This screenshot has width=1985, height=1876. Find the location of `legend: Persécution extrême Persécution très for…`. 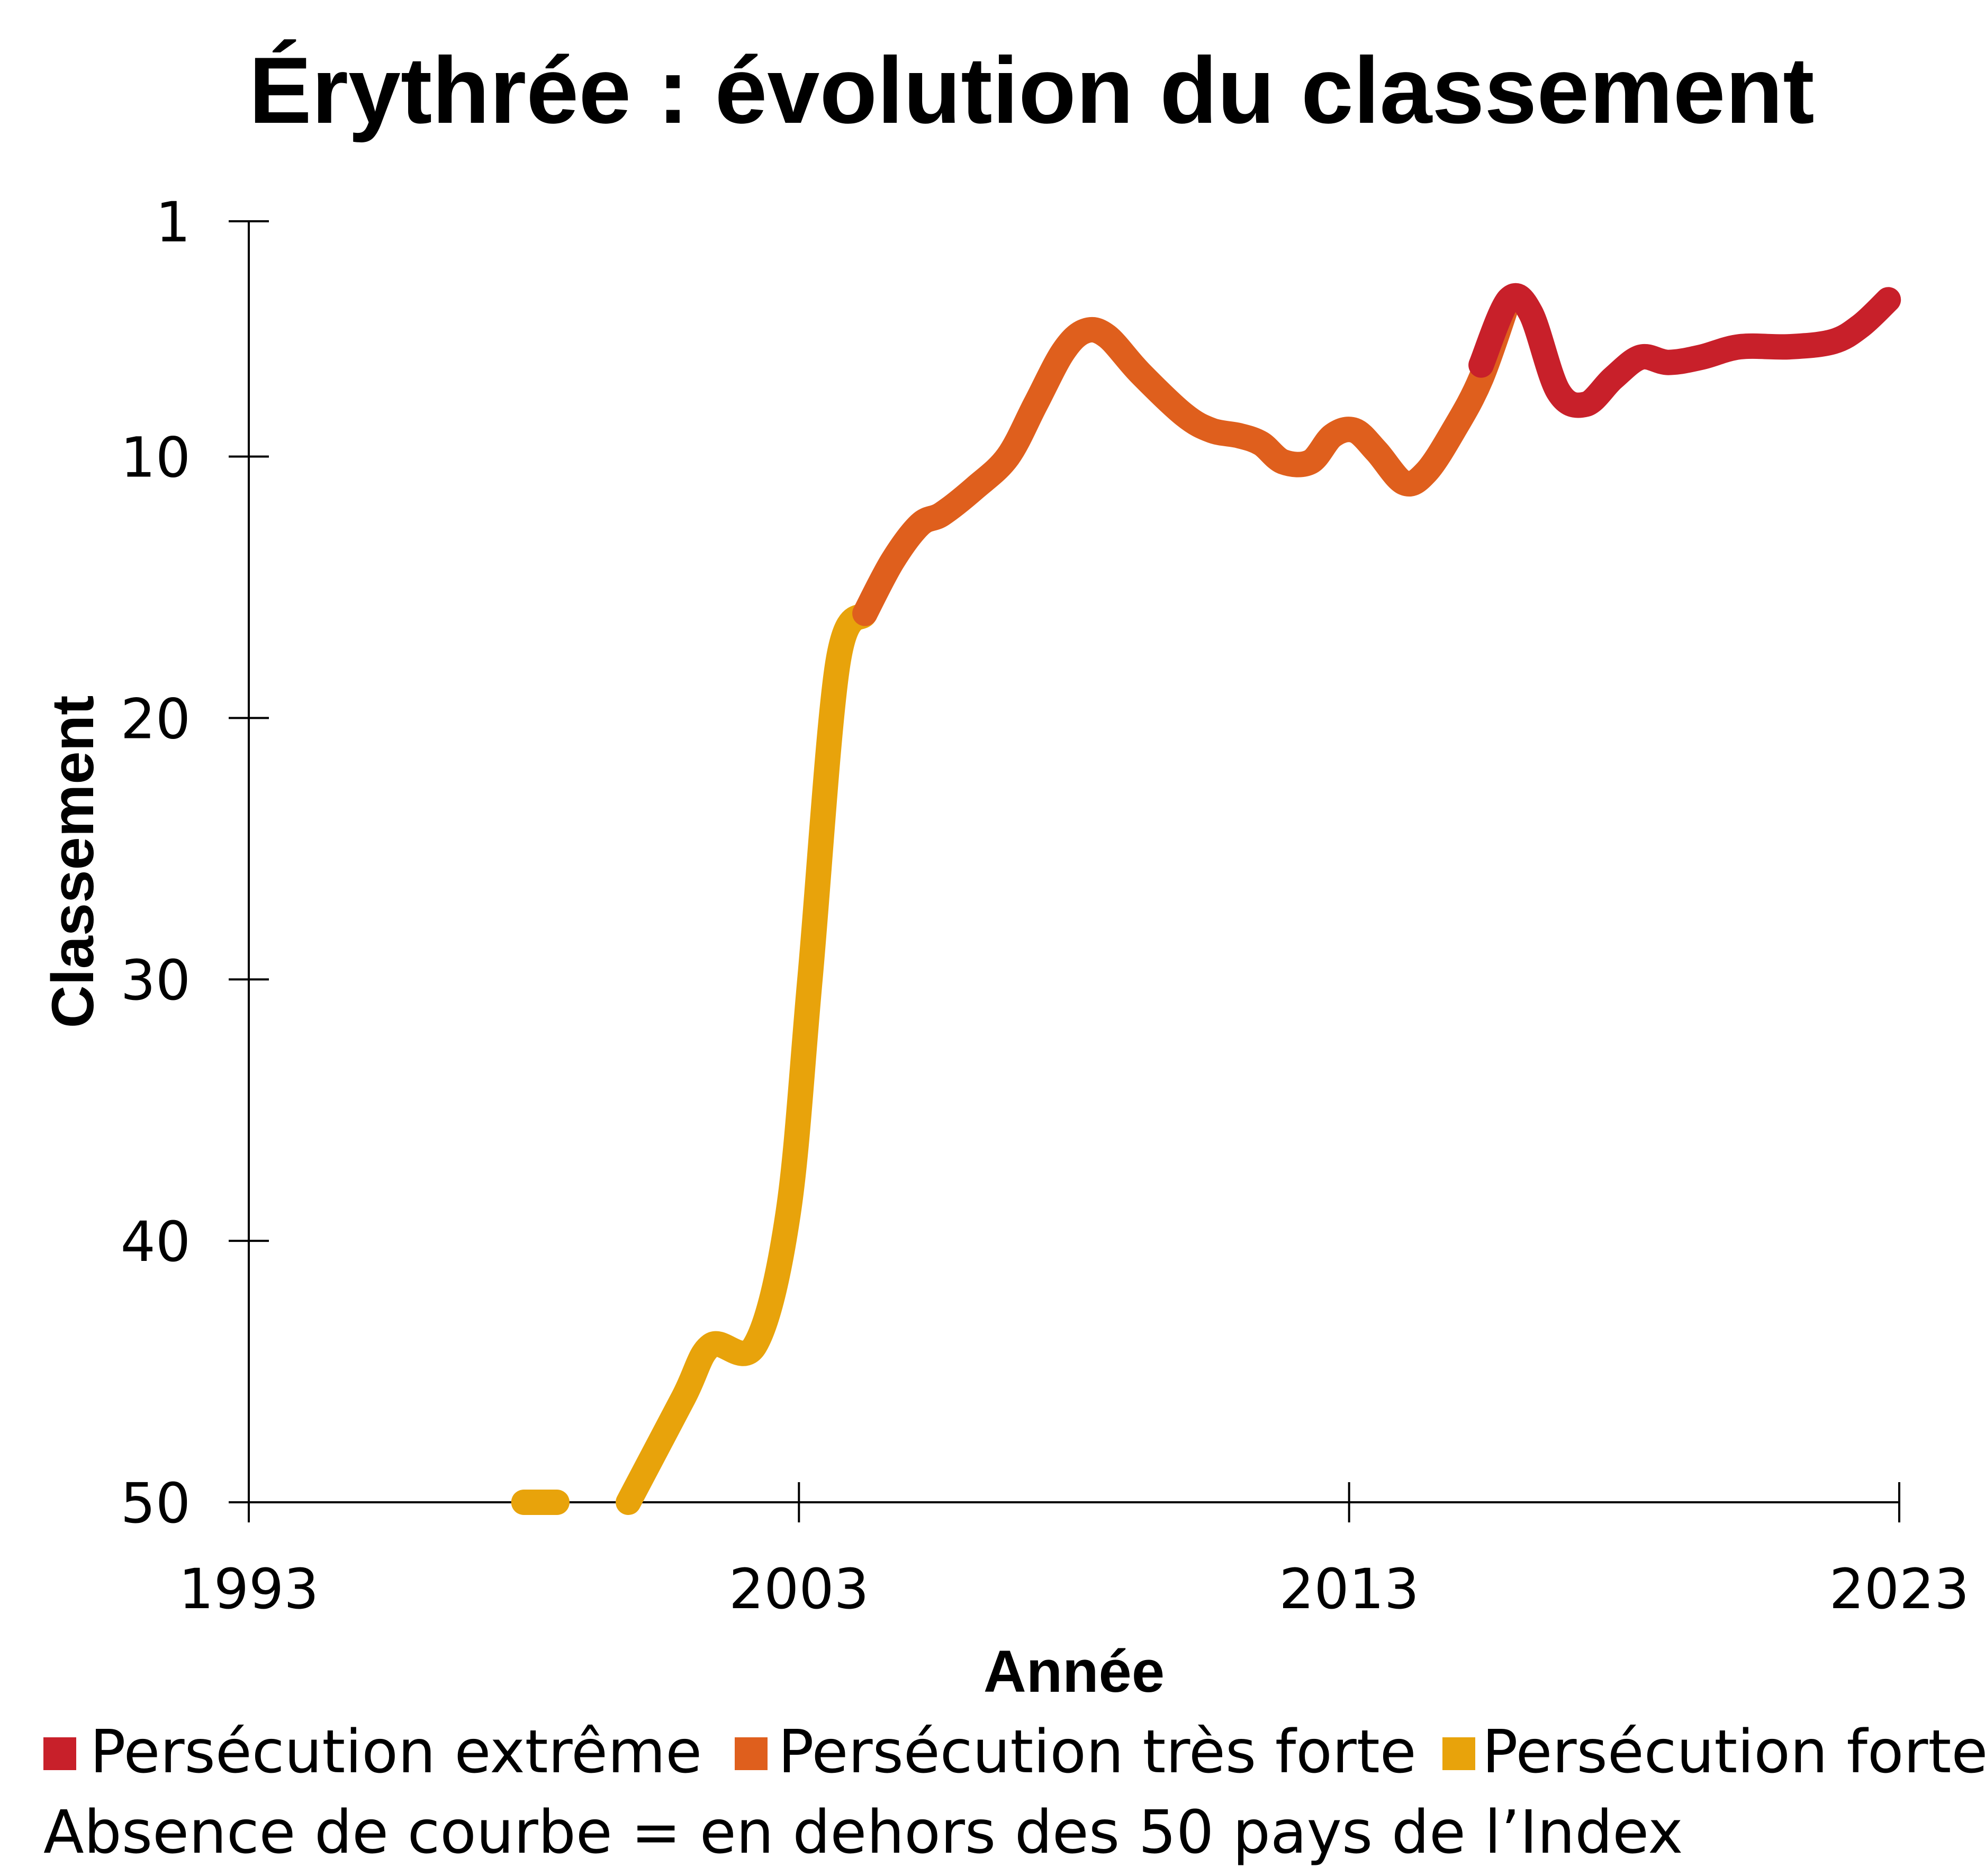

legend: Persécution extrême Persécution très for… is located at coordinates (1014, 1793).